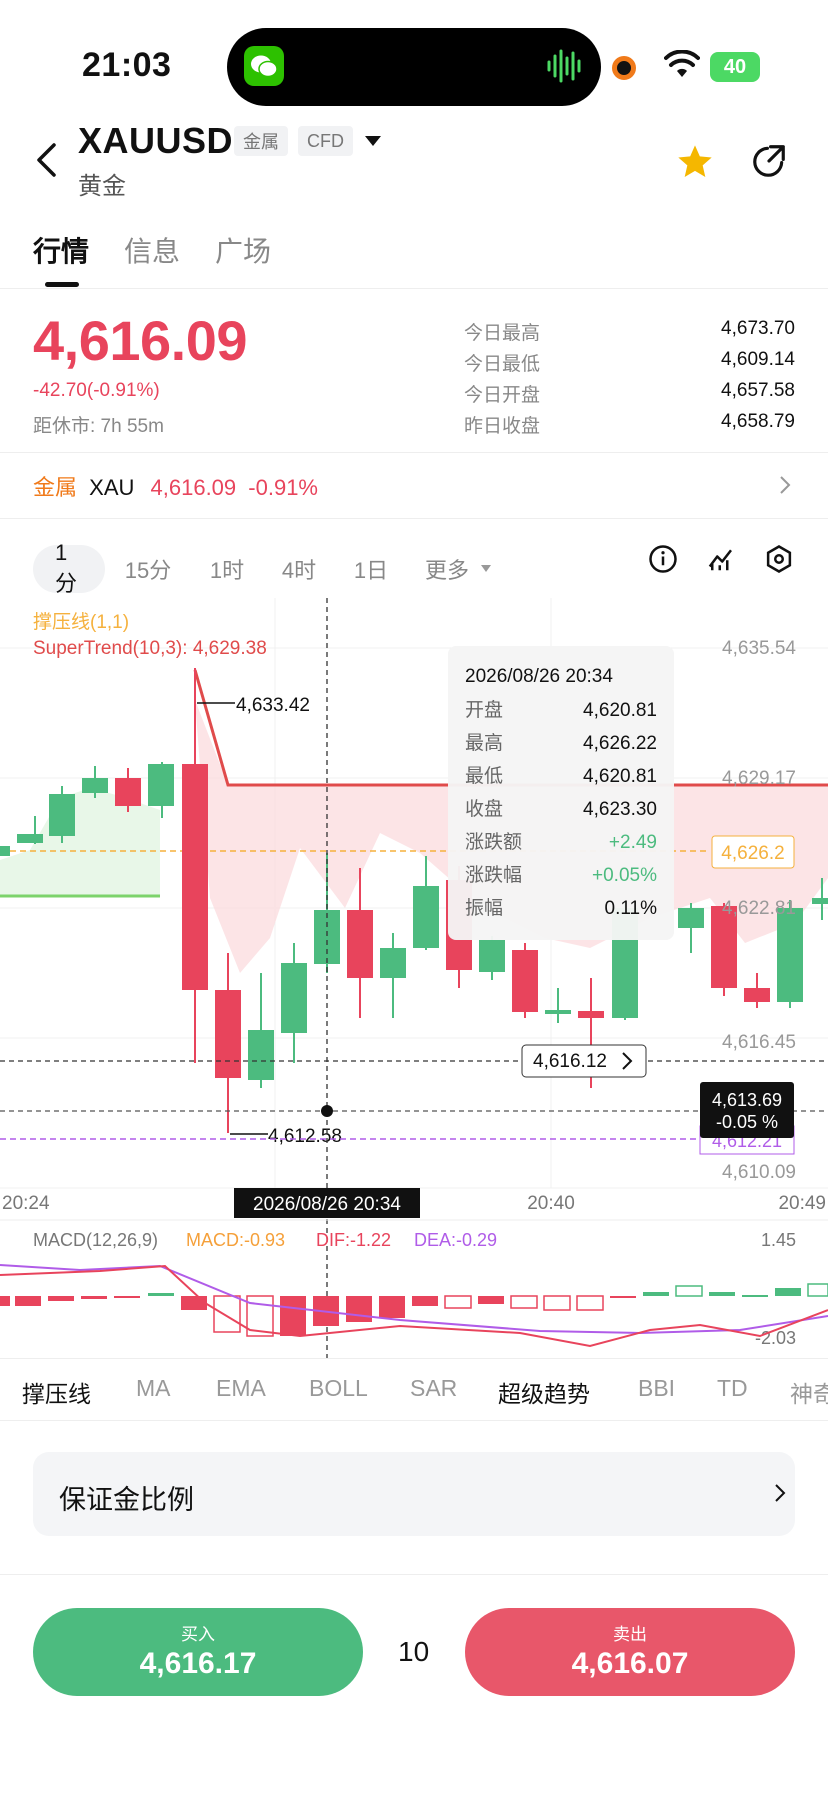 Image resolution: width=828 pixels, height=1801 pixels. What do you see at coordinates (414, 1651) in the screenshot?
I see `trade-quantity: 10` at bounding box center [414, 1651].